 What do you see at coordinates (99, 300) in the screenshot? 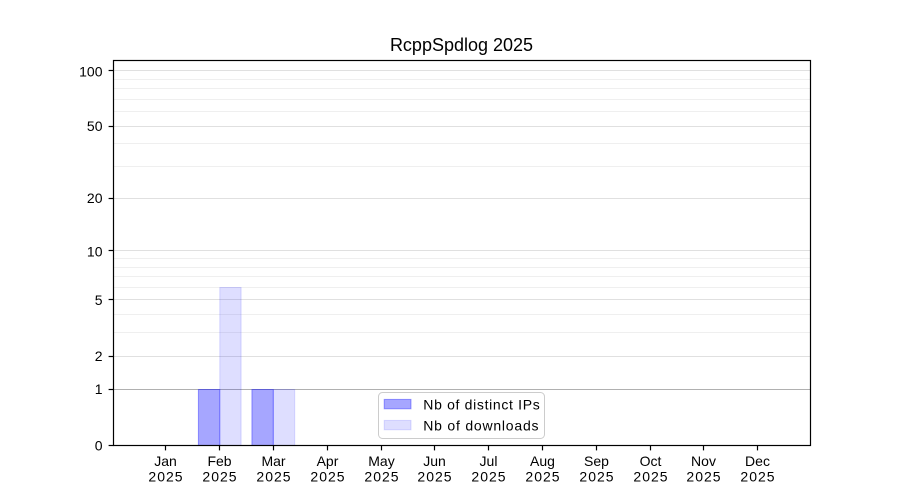
I see `svg-text: 5` at bounding box center [99, 300].